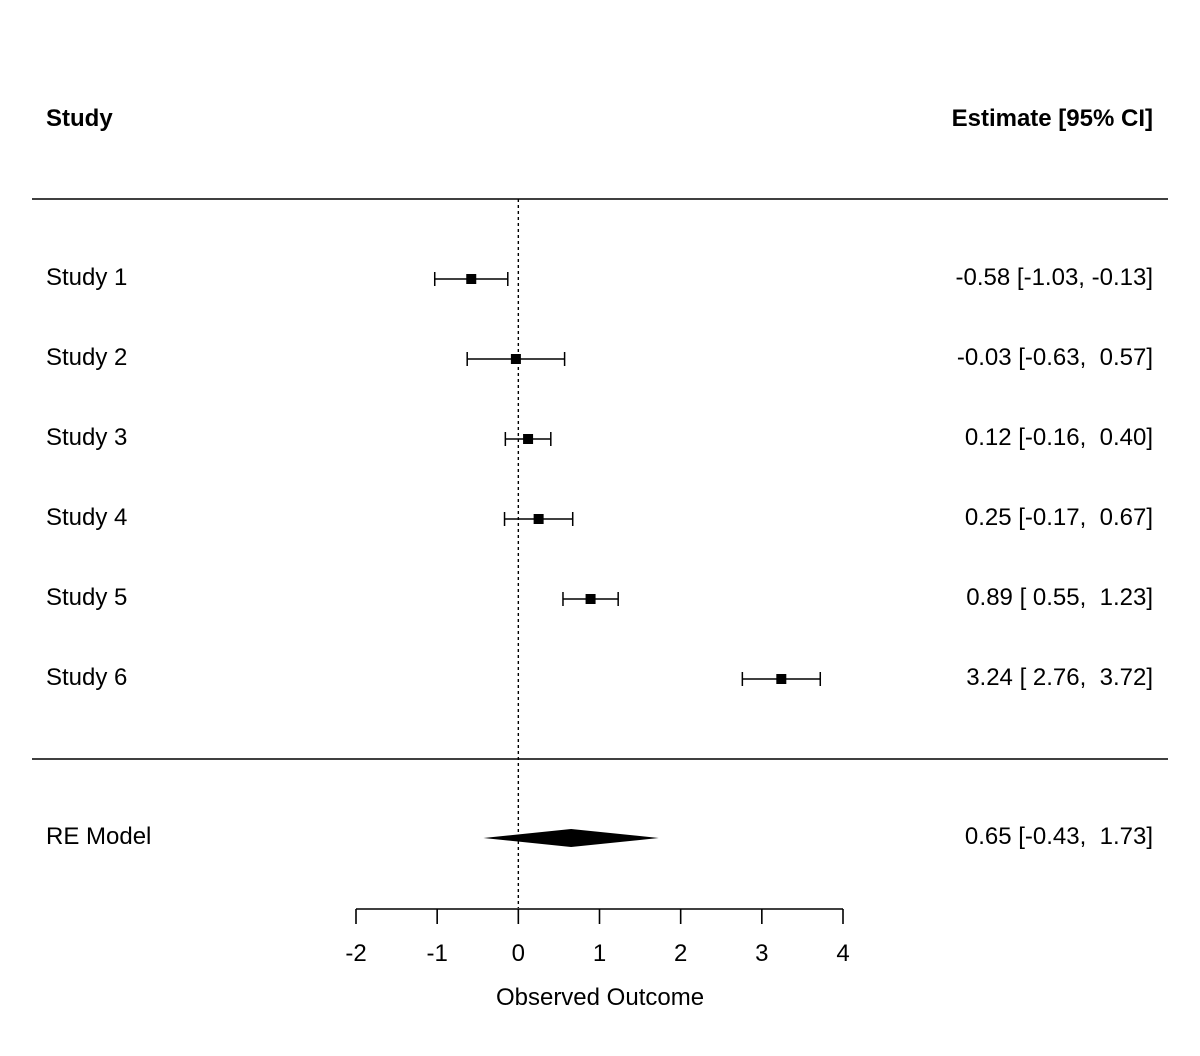 This screenshot has height=1056, width=1200. What do you see at coordinates (86, 437) in the screenshot?
I see `study-label: Study 3` at bounding box center [86, 437].